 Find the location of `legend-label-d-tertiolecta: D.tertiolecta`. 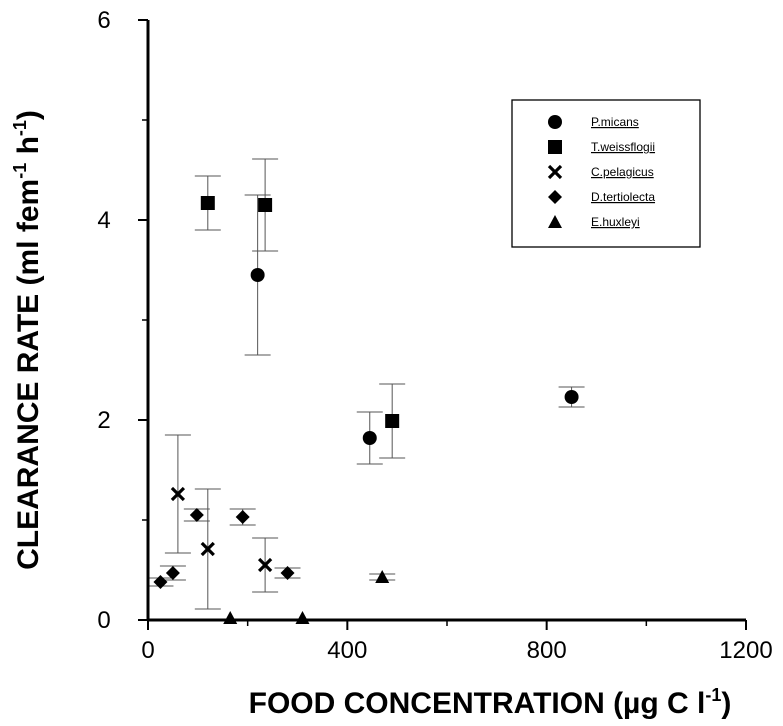

legend-label-d-tertiolecta: D.tertiolecta is located at coordinates (623, 197).